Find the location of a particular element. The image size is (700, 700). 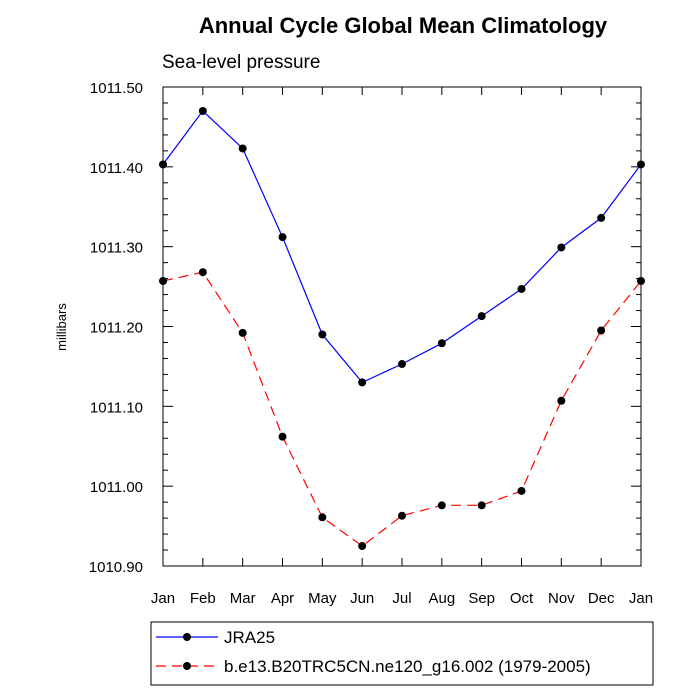

x-tick-label: Sep is located at coordinates (481, 598).